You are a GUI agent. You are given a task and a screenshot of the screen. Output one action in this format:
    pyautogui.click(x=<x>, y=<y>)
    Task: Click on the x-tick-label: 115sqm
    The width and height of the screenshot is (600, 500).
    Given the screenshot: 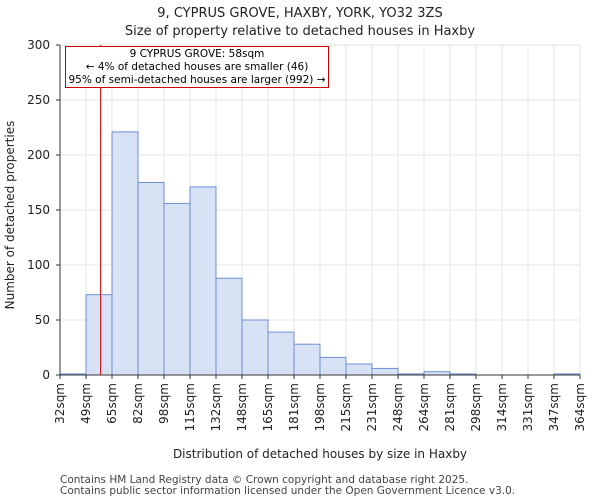 What is the action you would take?
    pyautogui.click(x=190, y=407)
    